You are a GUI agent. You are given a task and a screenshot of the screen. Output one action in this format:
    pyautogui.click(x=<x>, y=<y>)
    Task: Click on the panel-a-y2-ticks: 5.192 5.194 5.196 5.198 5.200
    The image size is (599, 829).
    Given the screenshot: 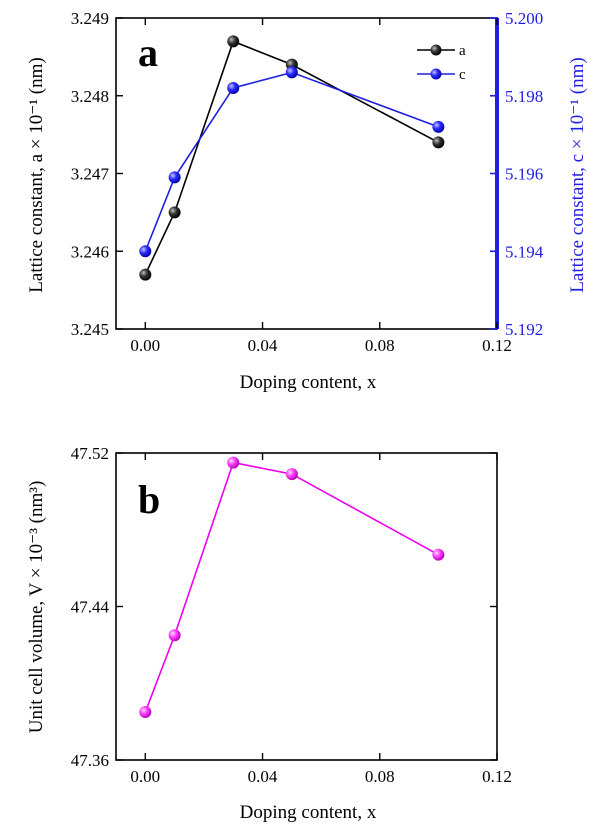 What is the action you would take?
    pyautogui.click(x=517, y=174)
    